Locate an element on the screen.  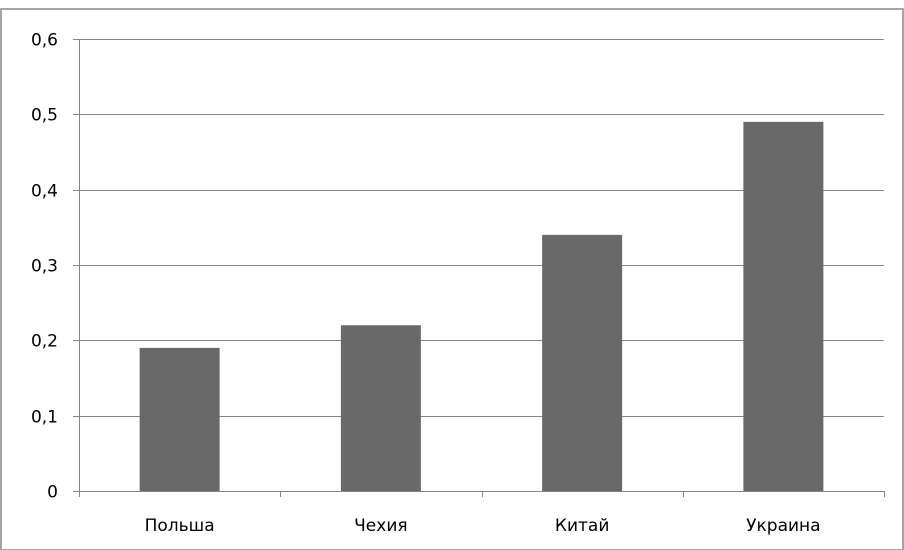
x-category-label: Польша is located at coordinates (180, 526).